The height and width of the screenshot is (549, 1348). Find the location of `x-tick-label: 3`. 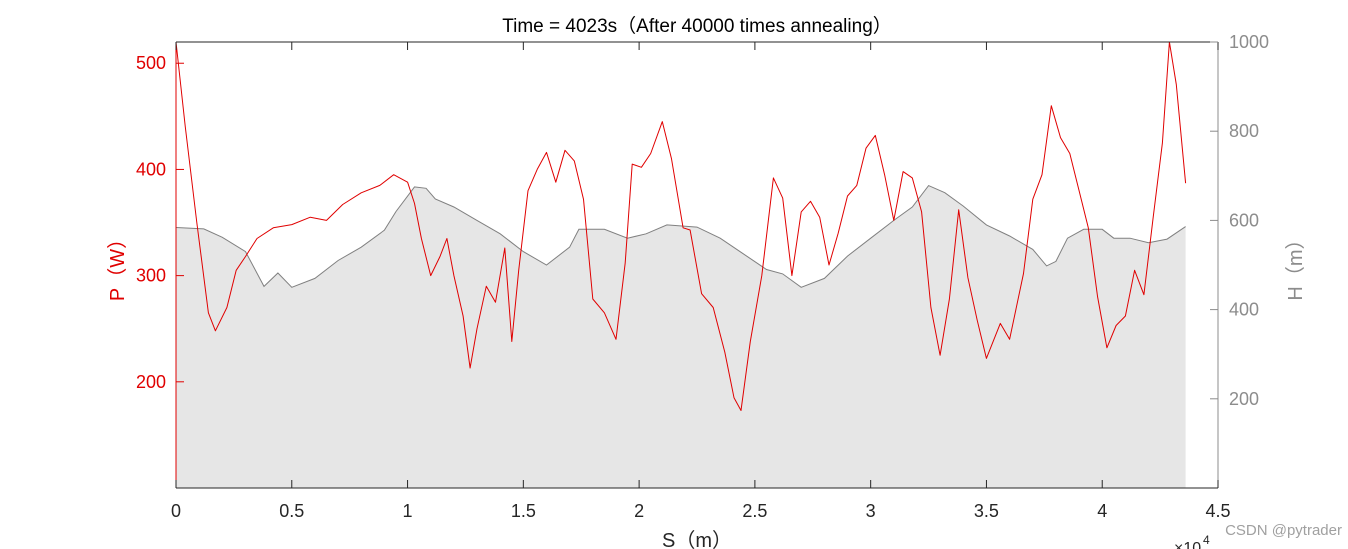

x-tick-label: 3 is located at coordinates (871, 511).